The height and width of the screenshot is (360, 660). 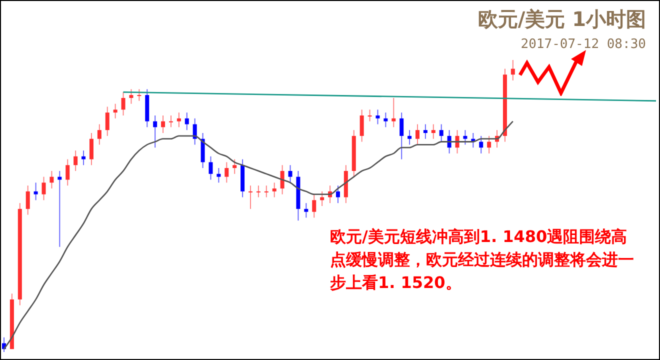 I want to click on chart-title: 欧元/美元 1小时图, so click(x=562, y=19).